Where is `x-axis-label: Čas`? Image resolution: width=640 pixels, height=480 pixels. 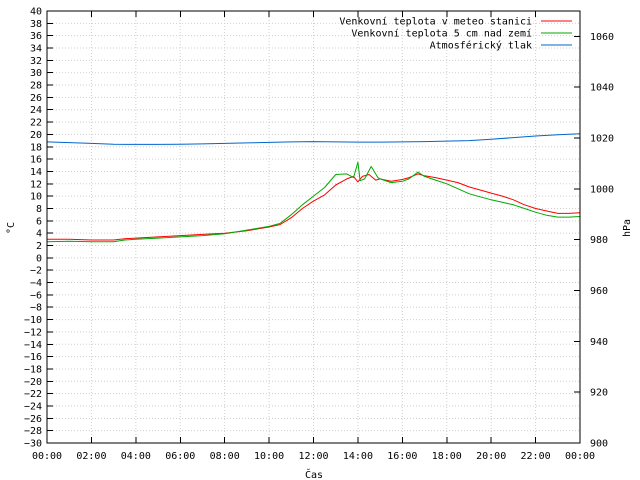
x-axis-label: Čas is located at coordinates (314, 474).